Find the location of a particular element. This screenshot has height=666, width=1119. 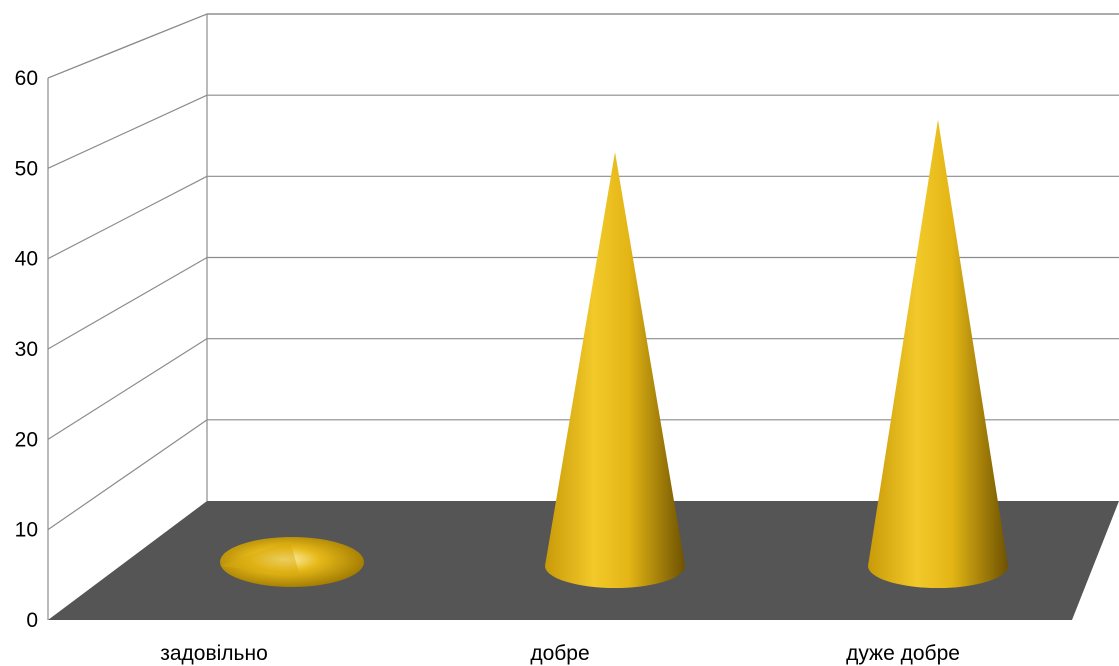

y-tick-label: 20 is located at coordinates (26, 439).